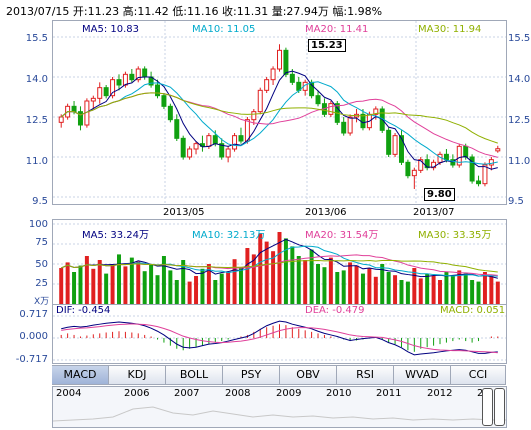 Image resolution: width=531 pixels, height=430 pixels. What do you see at coordinates (473, 310) in the screenshot?
I see `macd-value: MACD: 0.051` at bounding box center [473, 310].